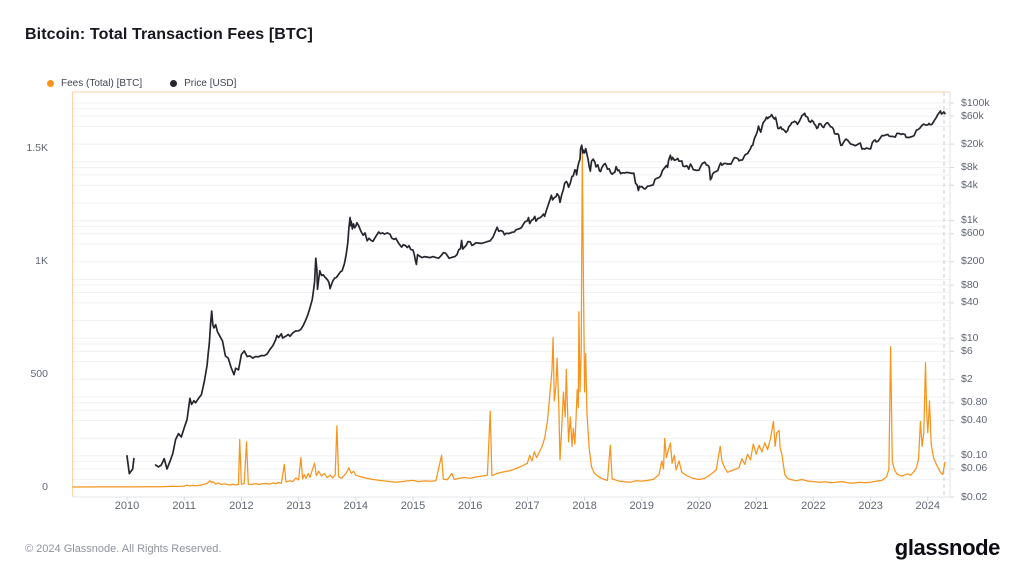 Image resolution: width=1024 pixels, height=576 pixels. Describe the element at coordinates (127, 506) in the screenshot. I see `x-axis-label-2010: 2010` at that location.